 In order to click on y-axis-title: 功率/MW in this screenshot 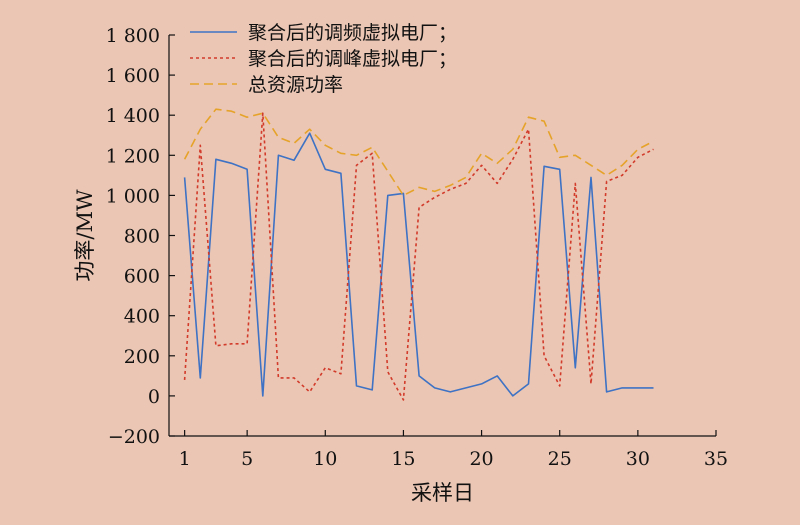, I will do `click(85, 235)`.